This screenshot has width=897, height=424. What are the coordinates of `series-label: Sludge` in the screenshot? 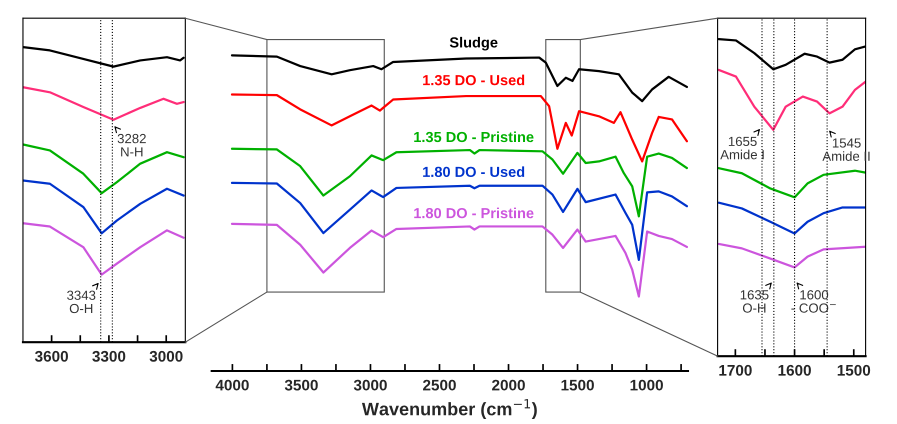 It's located at (474, 43).